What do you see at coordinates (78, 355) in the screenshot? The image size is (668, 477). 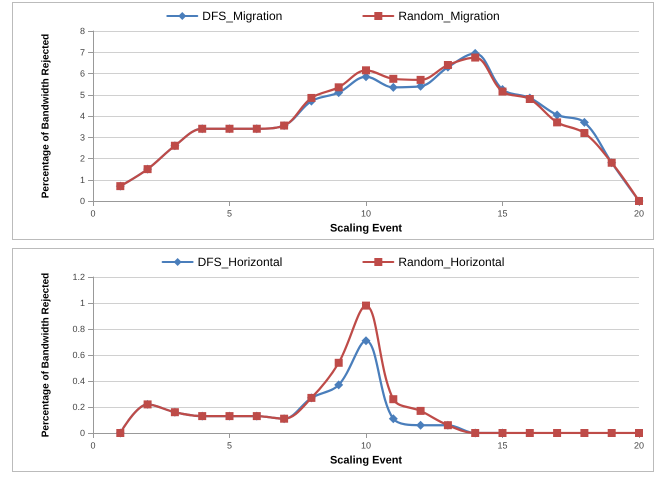 I see `y-tick-label: 0.6` at bounding box center [78, 355].